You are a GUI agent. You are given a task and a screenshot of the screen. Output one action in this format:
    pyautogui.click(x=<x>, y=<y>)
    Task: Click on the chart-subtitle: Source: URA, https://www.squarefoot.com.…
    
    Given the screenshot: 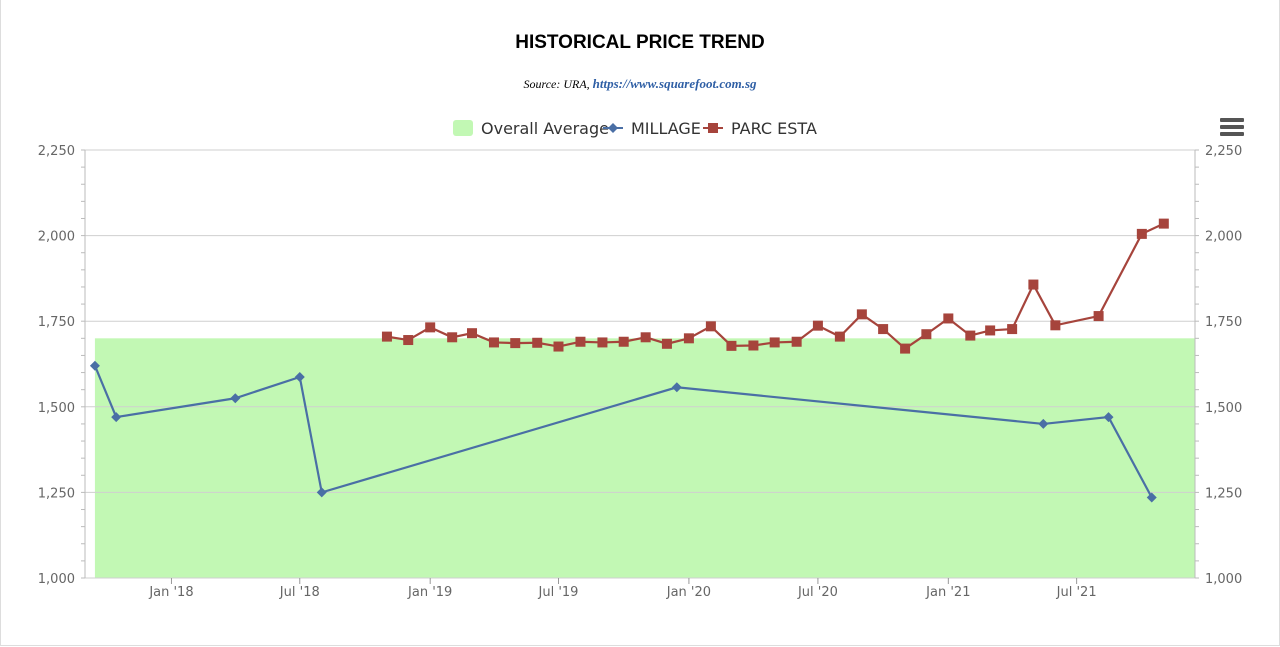 What is the action you would take?
    pyautogui.click(x=640, y=84)
    